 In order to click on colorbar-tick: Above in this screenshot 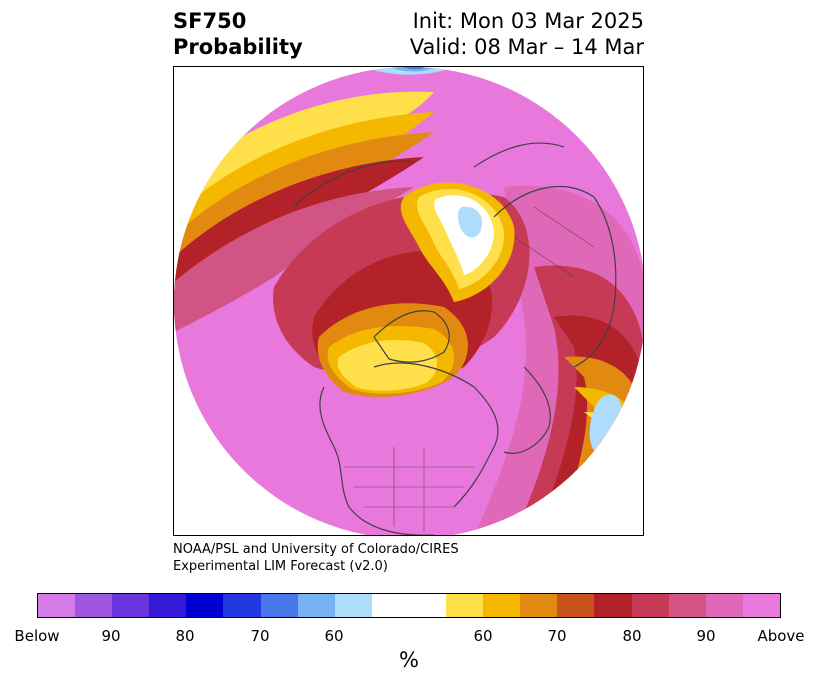, I will do `click(781, 636)`.